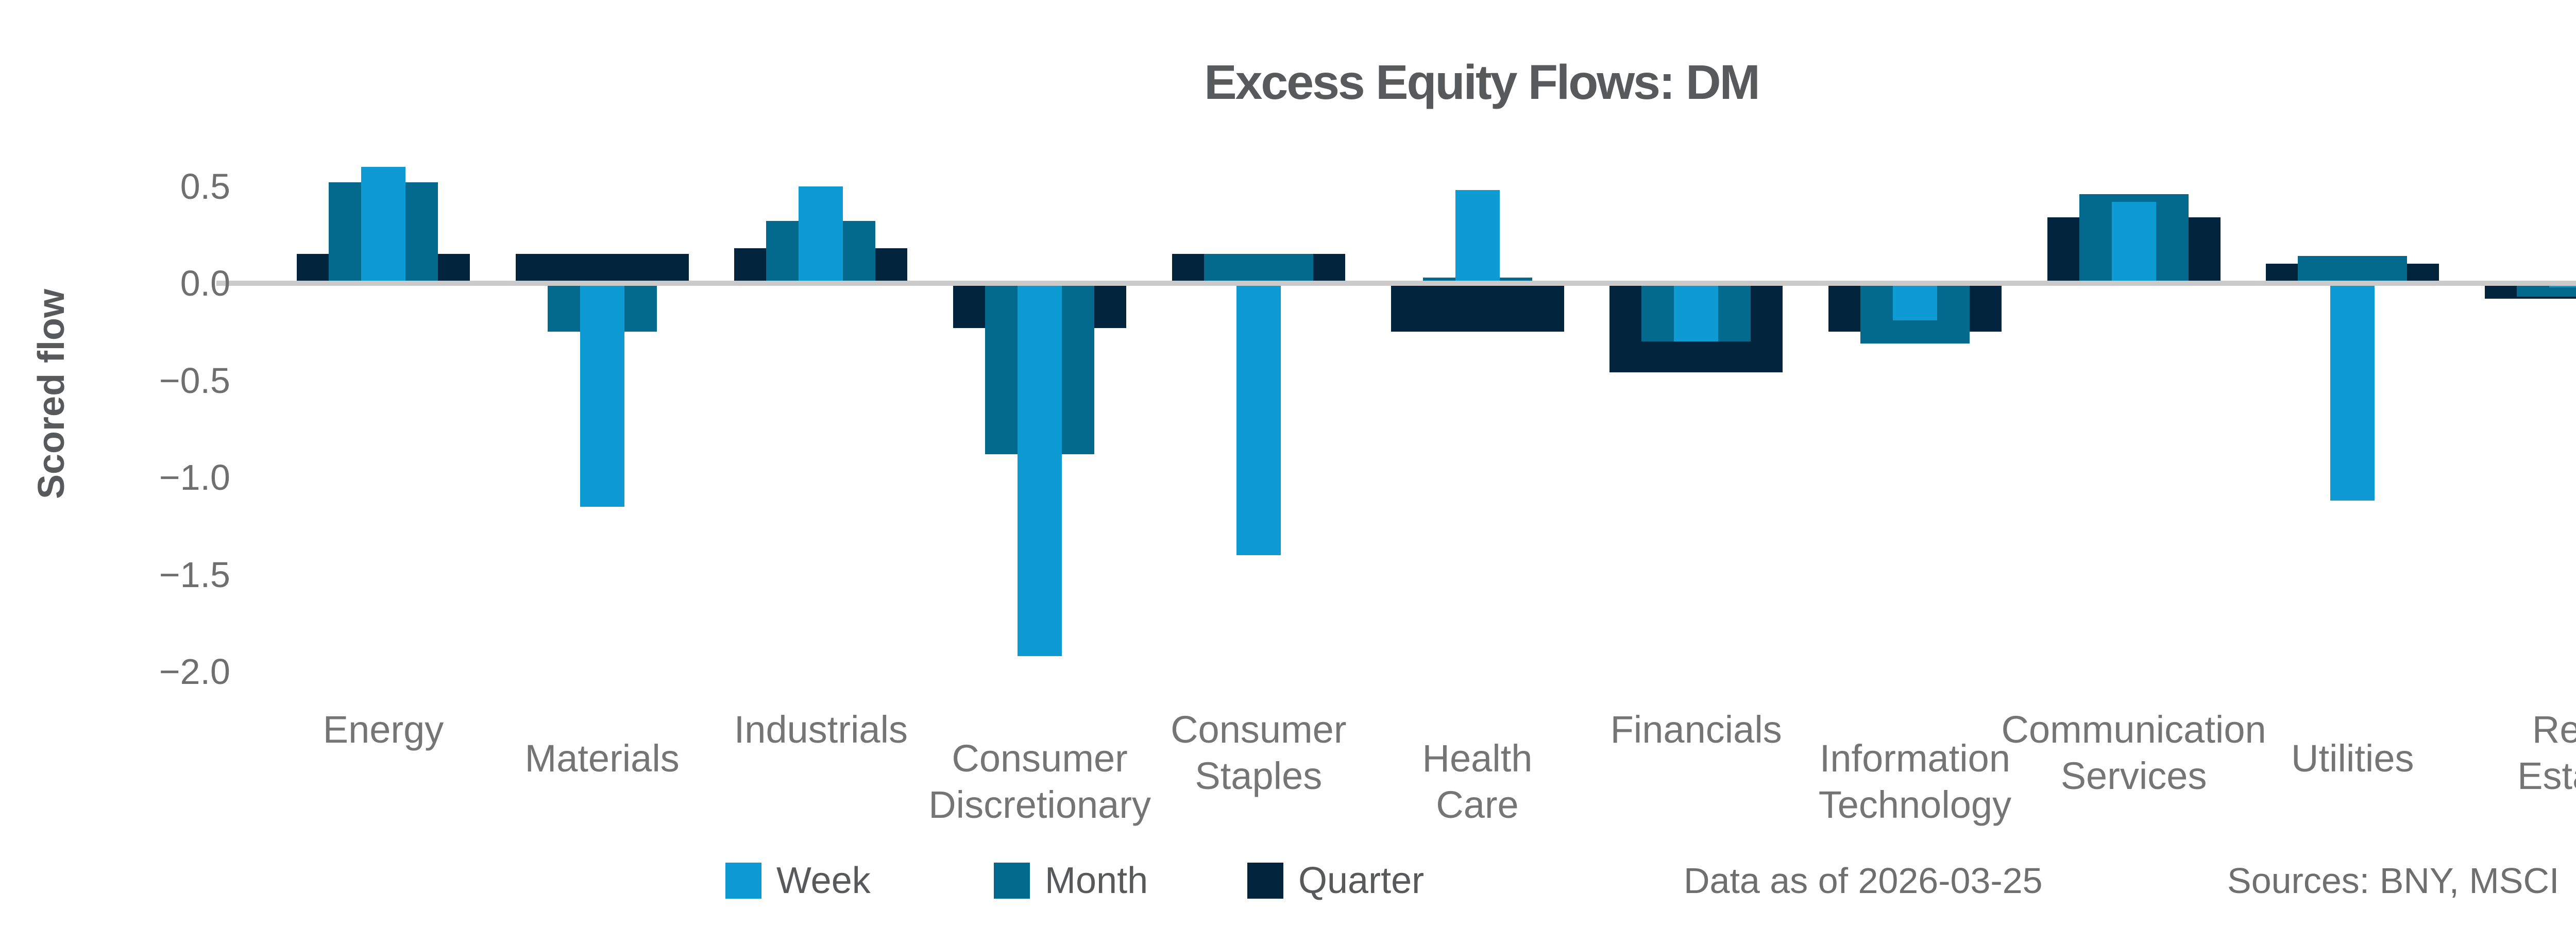 The image size is (2576, 927). What do you see at coordinates (205, 187) in the screenshot?
I see `y-tick-0.5: 0.5` at bounding box center [205, 187].